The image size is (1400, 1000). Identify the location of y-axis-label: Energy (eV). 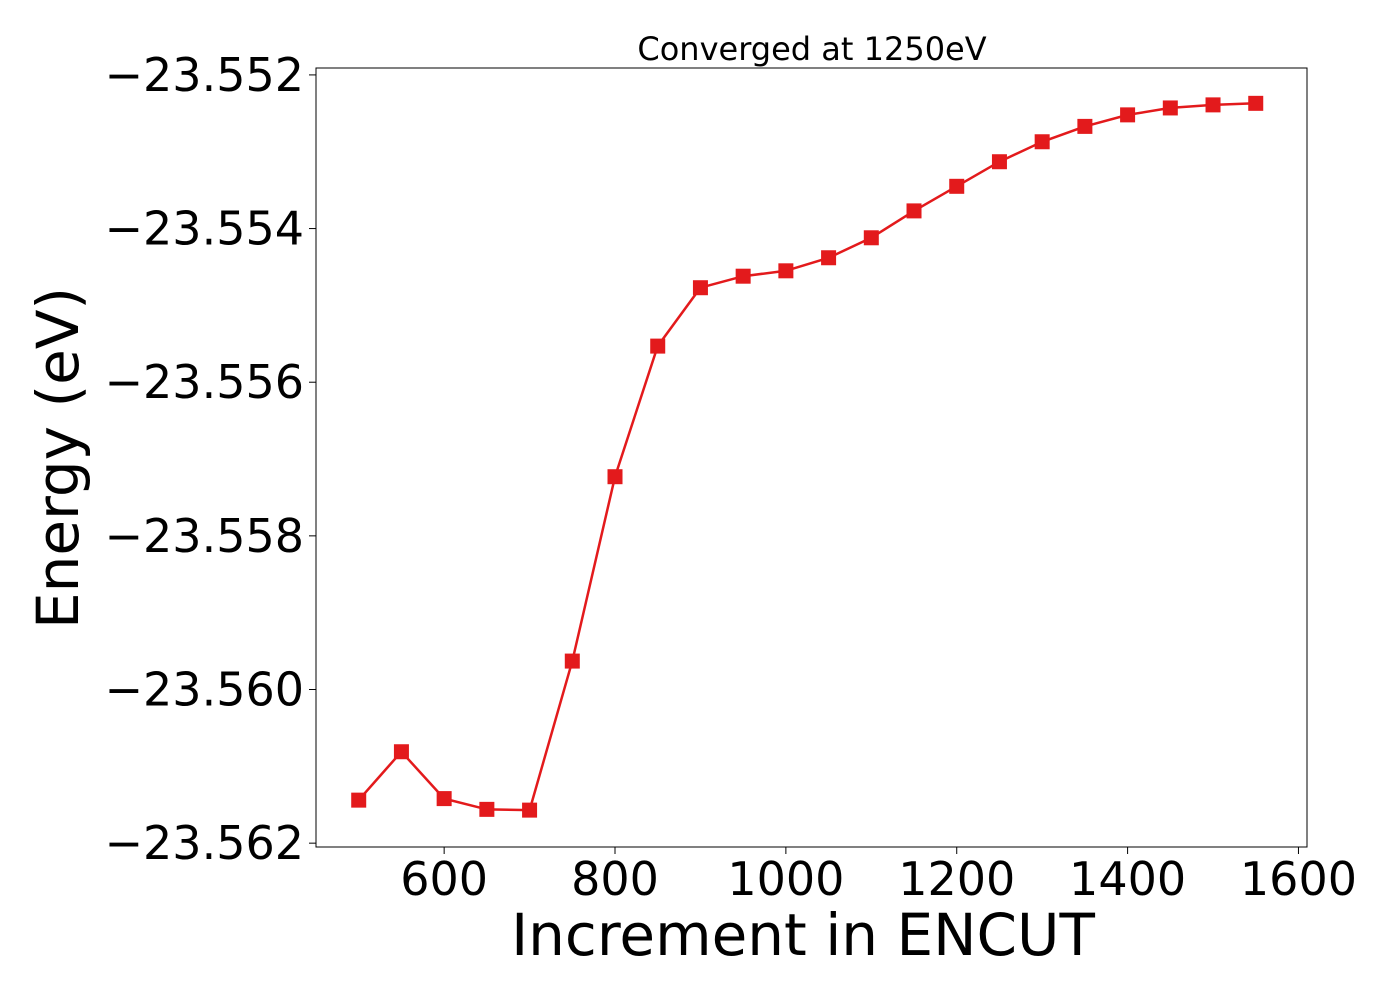
(58, 458).